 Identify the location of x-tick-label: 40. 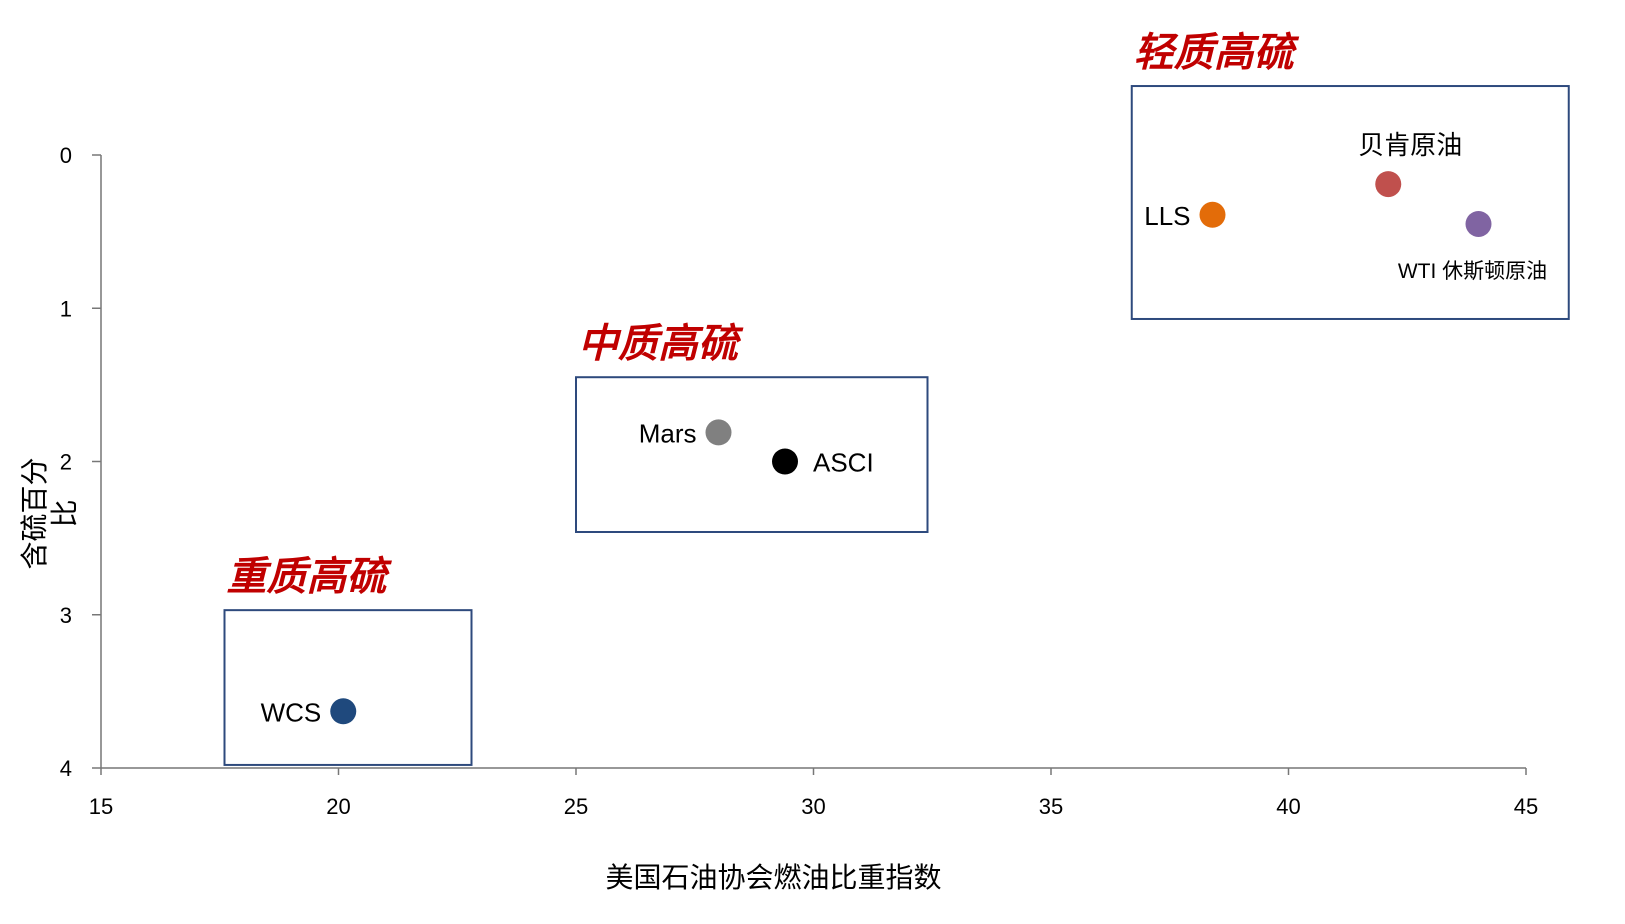
(1288, 806).